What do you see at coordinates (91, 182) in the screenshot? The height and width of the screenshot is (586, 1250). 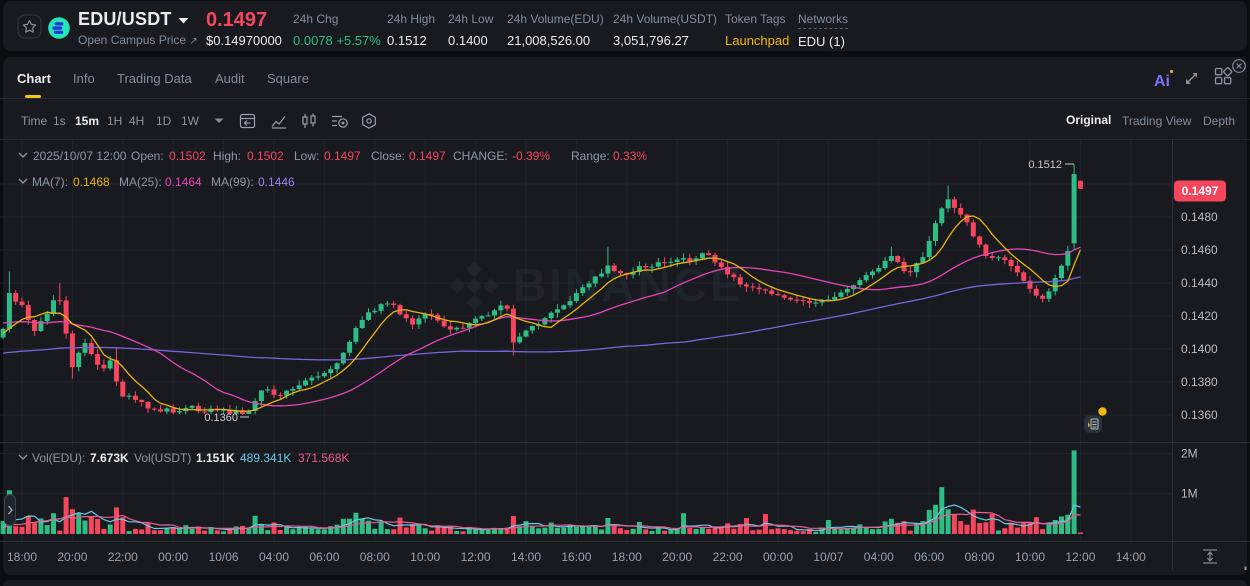 I see `svg-text: 0.1468` at bounding box center [91, 182].